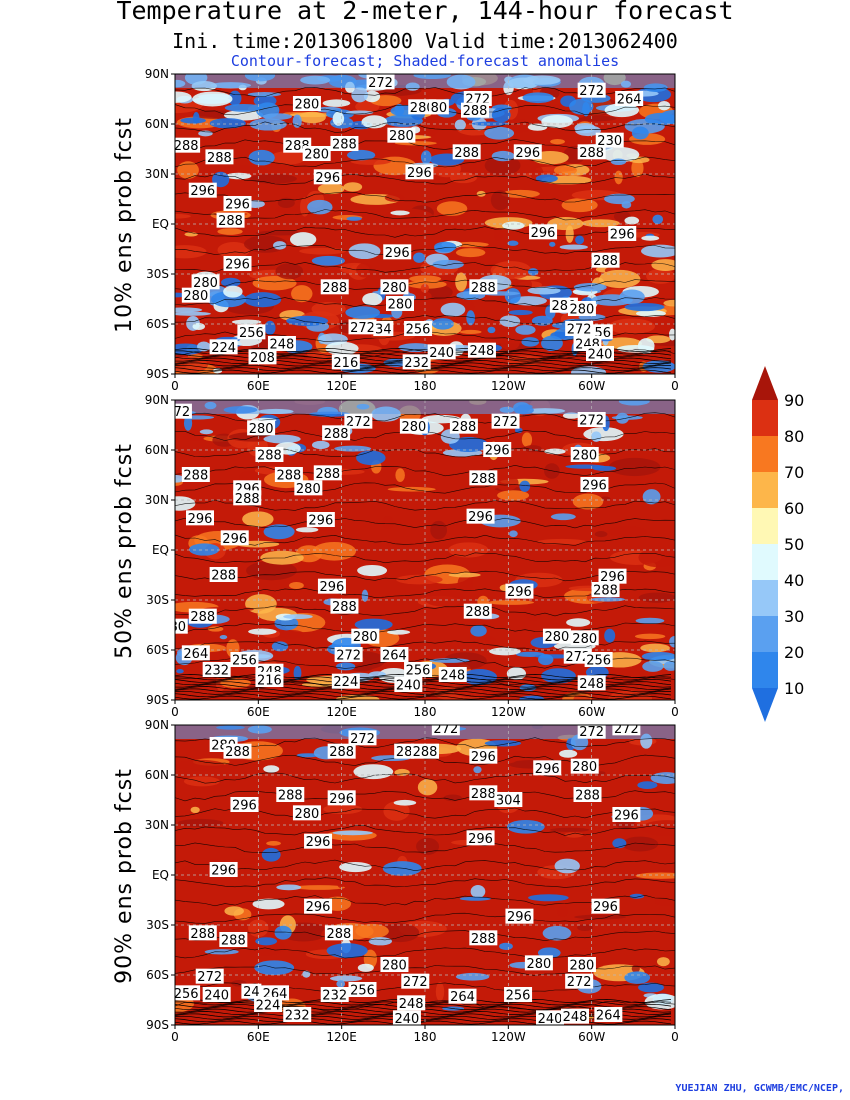 The height and width of the screenshot is (1100, 850). What do you see at coordinates (157, 825) in the screenshot?
I see `lat-tick-label: 30N` at bounding box center [157, 825].